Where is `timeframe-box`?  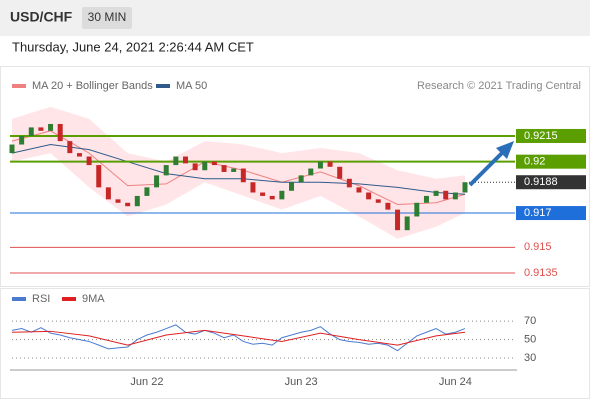
timeframe-box is located at coordinates (107, 18).